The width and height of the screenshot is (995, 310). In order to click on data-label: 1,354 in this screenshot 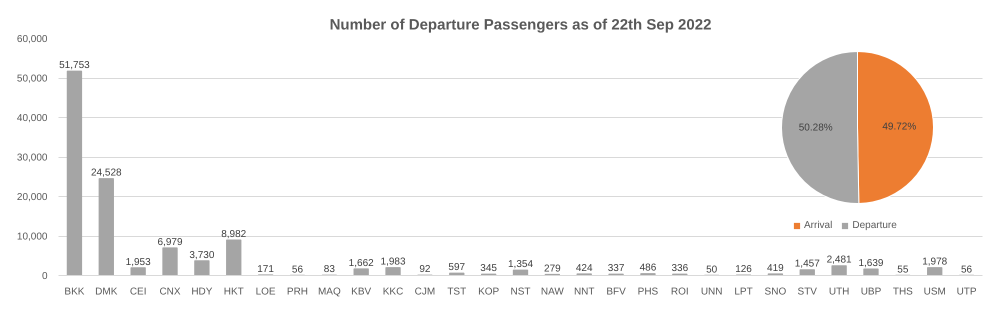, I will do `click(521, 264)`.